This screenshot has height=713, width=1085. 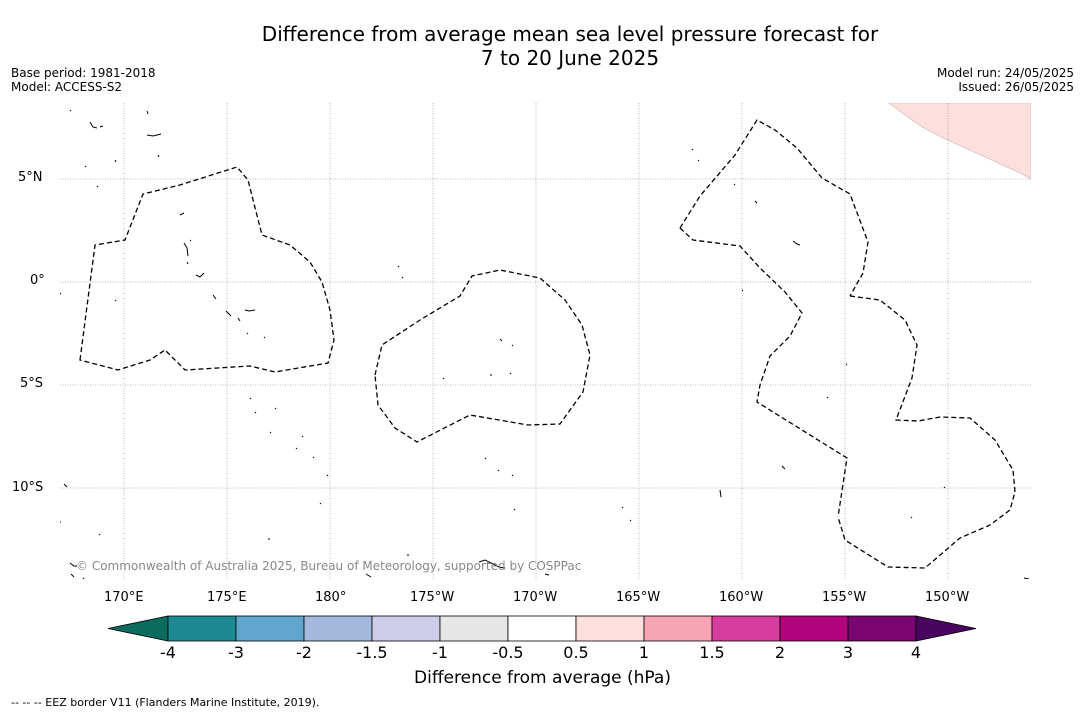 What do you see at coordinates (535, 597) in the screenshot?
I see `lon-tick-170w: 170°W` at bounding box center [535, 597].